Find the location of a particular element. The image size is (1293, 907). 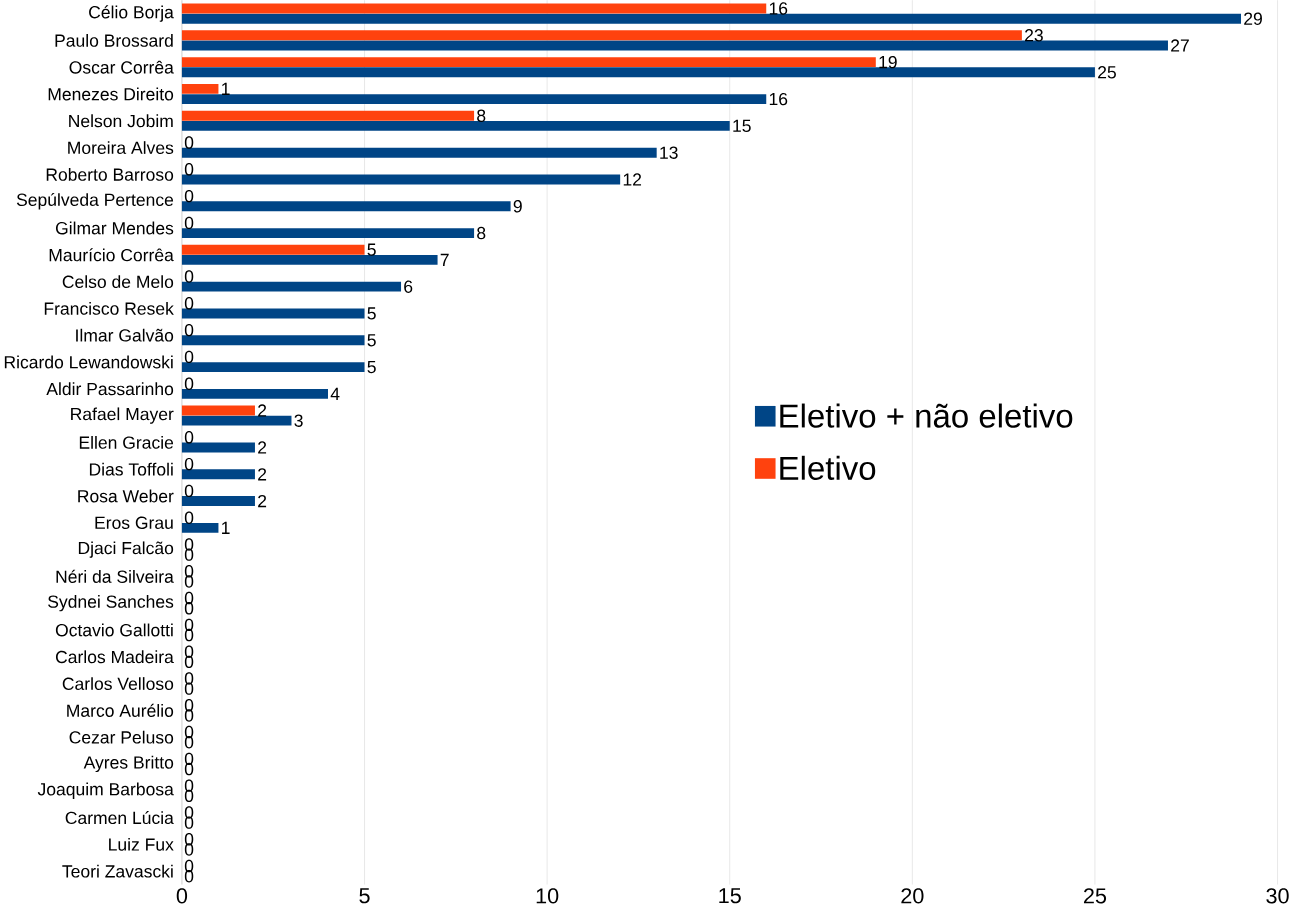

data-label: 19 is located at coordinates (888, 62).